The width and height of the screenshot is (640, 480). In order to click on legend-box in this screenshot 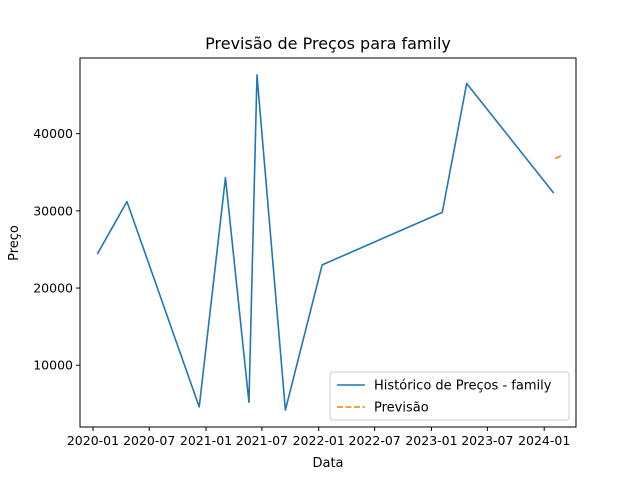, I will do `click(449, 396)`.